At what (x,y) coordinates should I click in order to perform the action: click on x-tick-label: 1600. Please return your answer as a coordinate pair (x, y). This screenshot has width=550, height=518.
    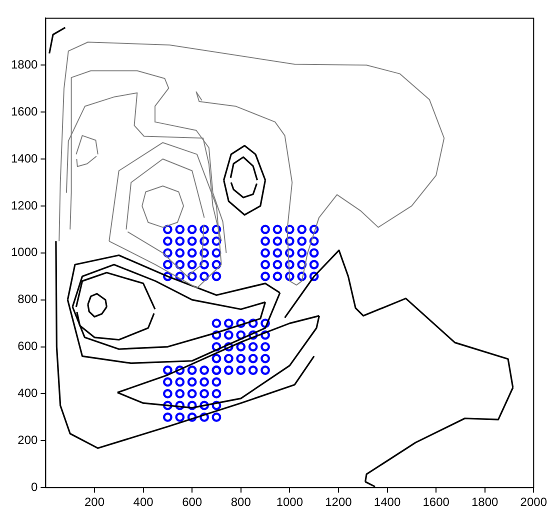
    Looking at the image, I should click on (436, 502).